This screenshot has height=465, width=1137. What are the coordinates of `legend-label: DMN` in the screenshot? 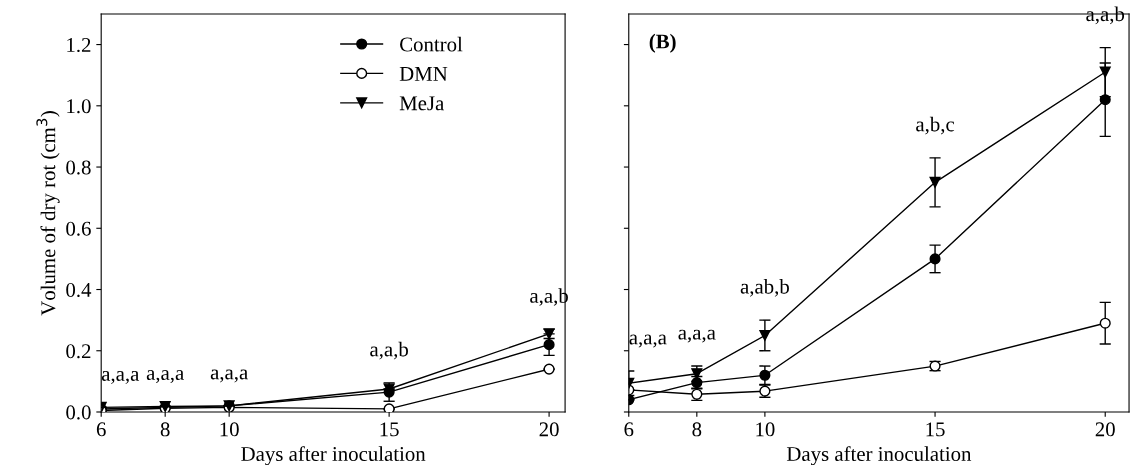 It's located at (423, 74).